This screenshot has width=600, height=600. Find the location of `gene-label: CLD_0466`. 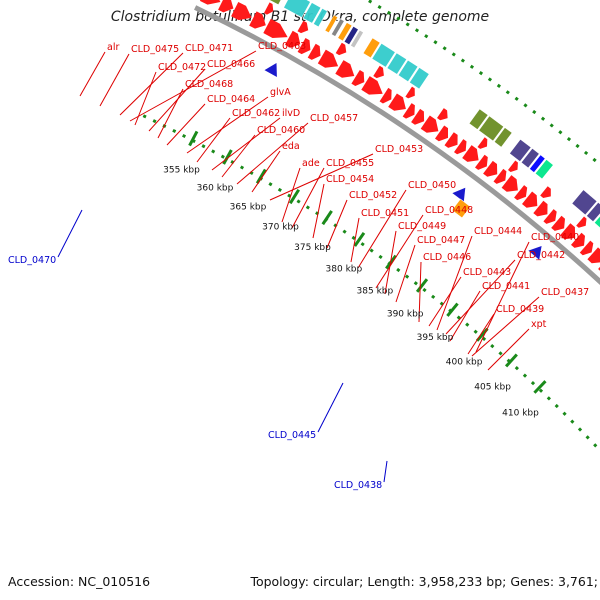

gene-label: CLD_0466 is located at coordinates (231, 64).